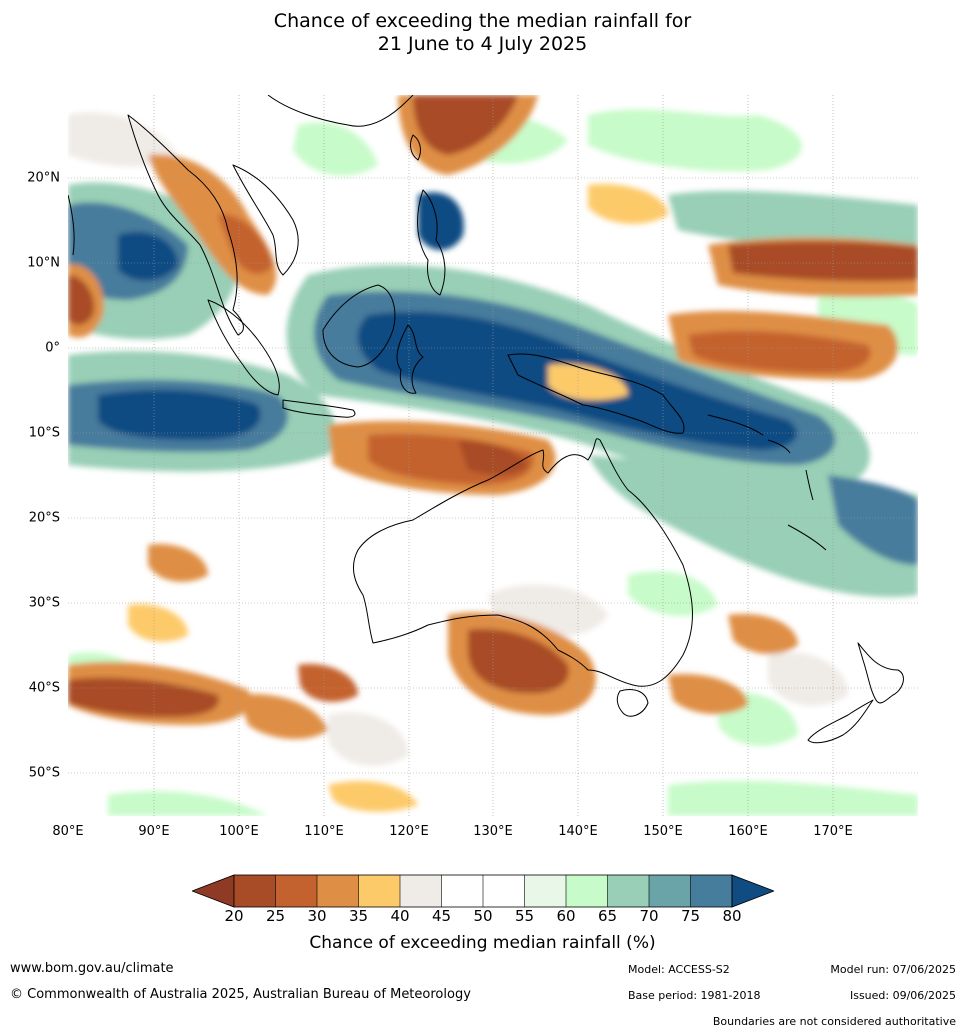 The image size is (965, 1035). What do you see at coordinates (340, 111) in the screenshot?
I see `china-coastline` at bounding box center [340, 111].